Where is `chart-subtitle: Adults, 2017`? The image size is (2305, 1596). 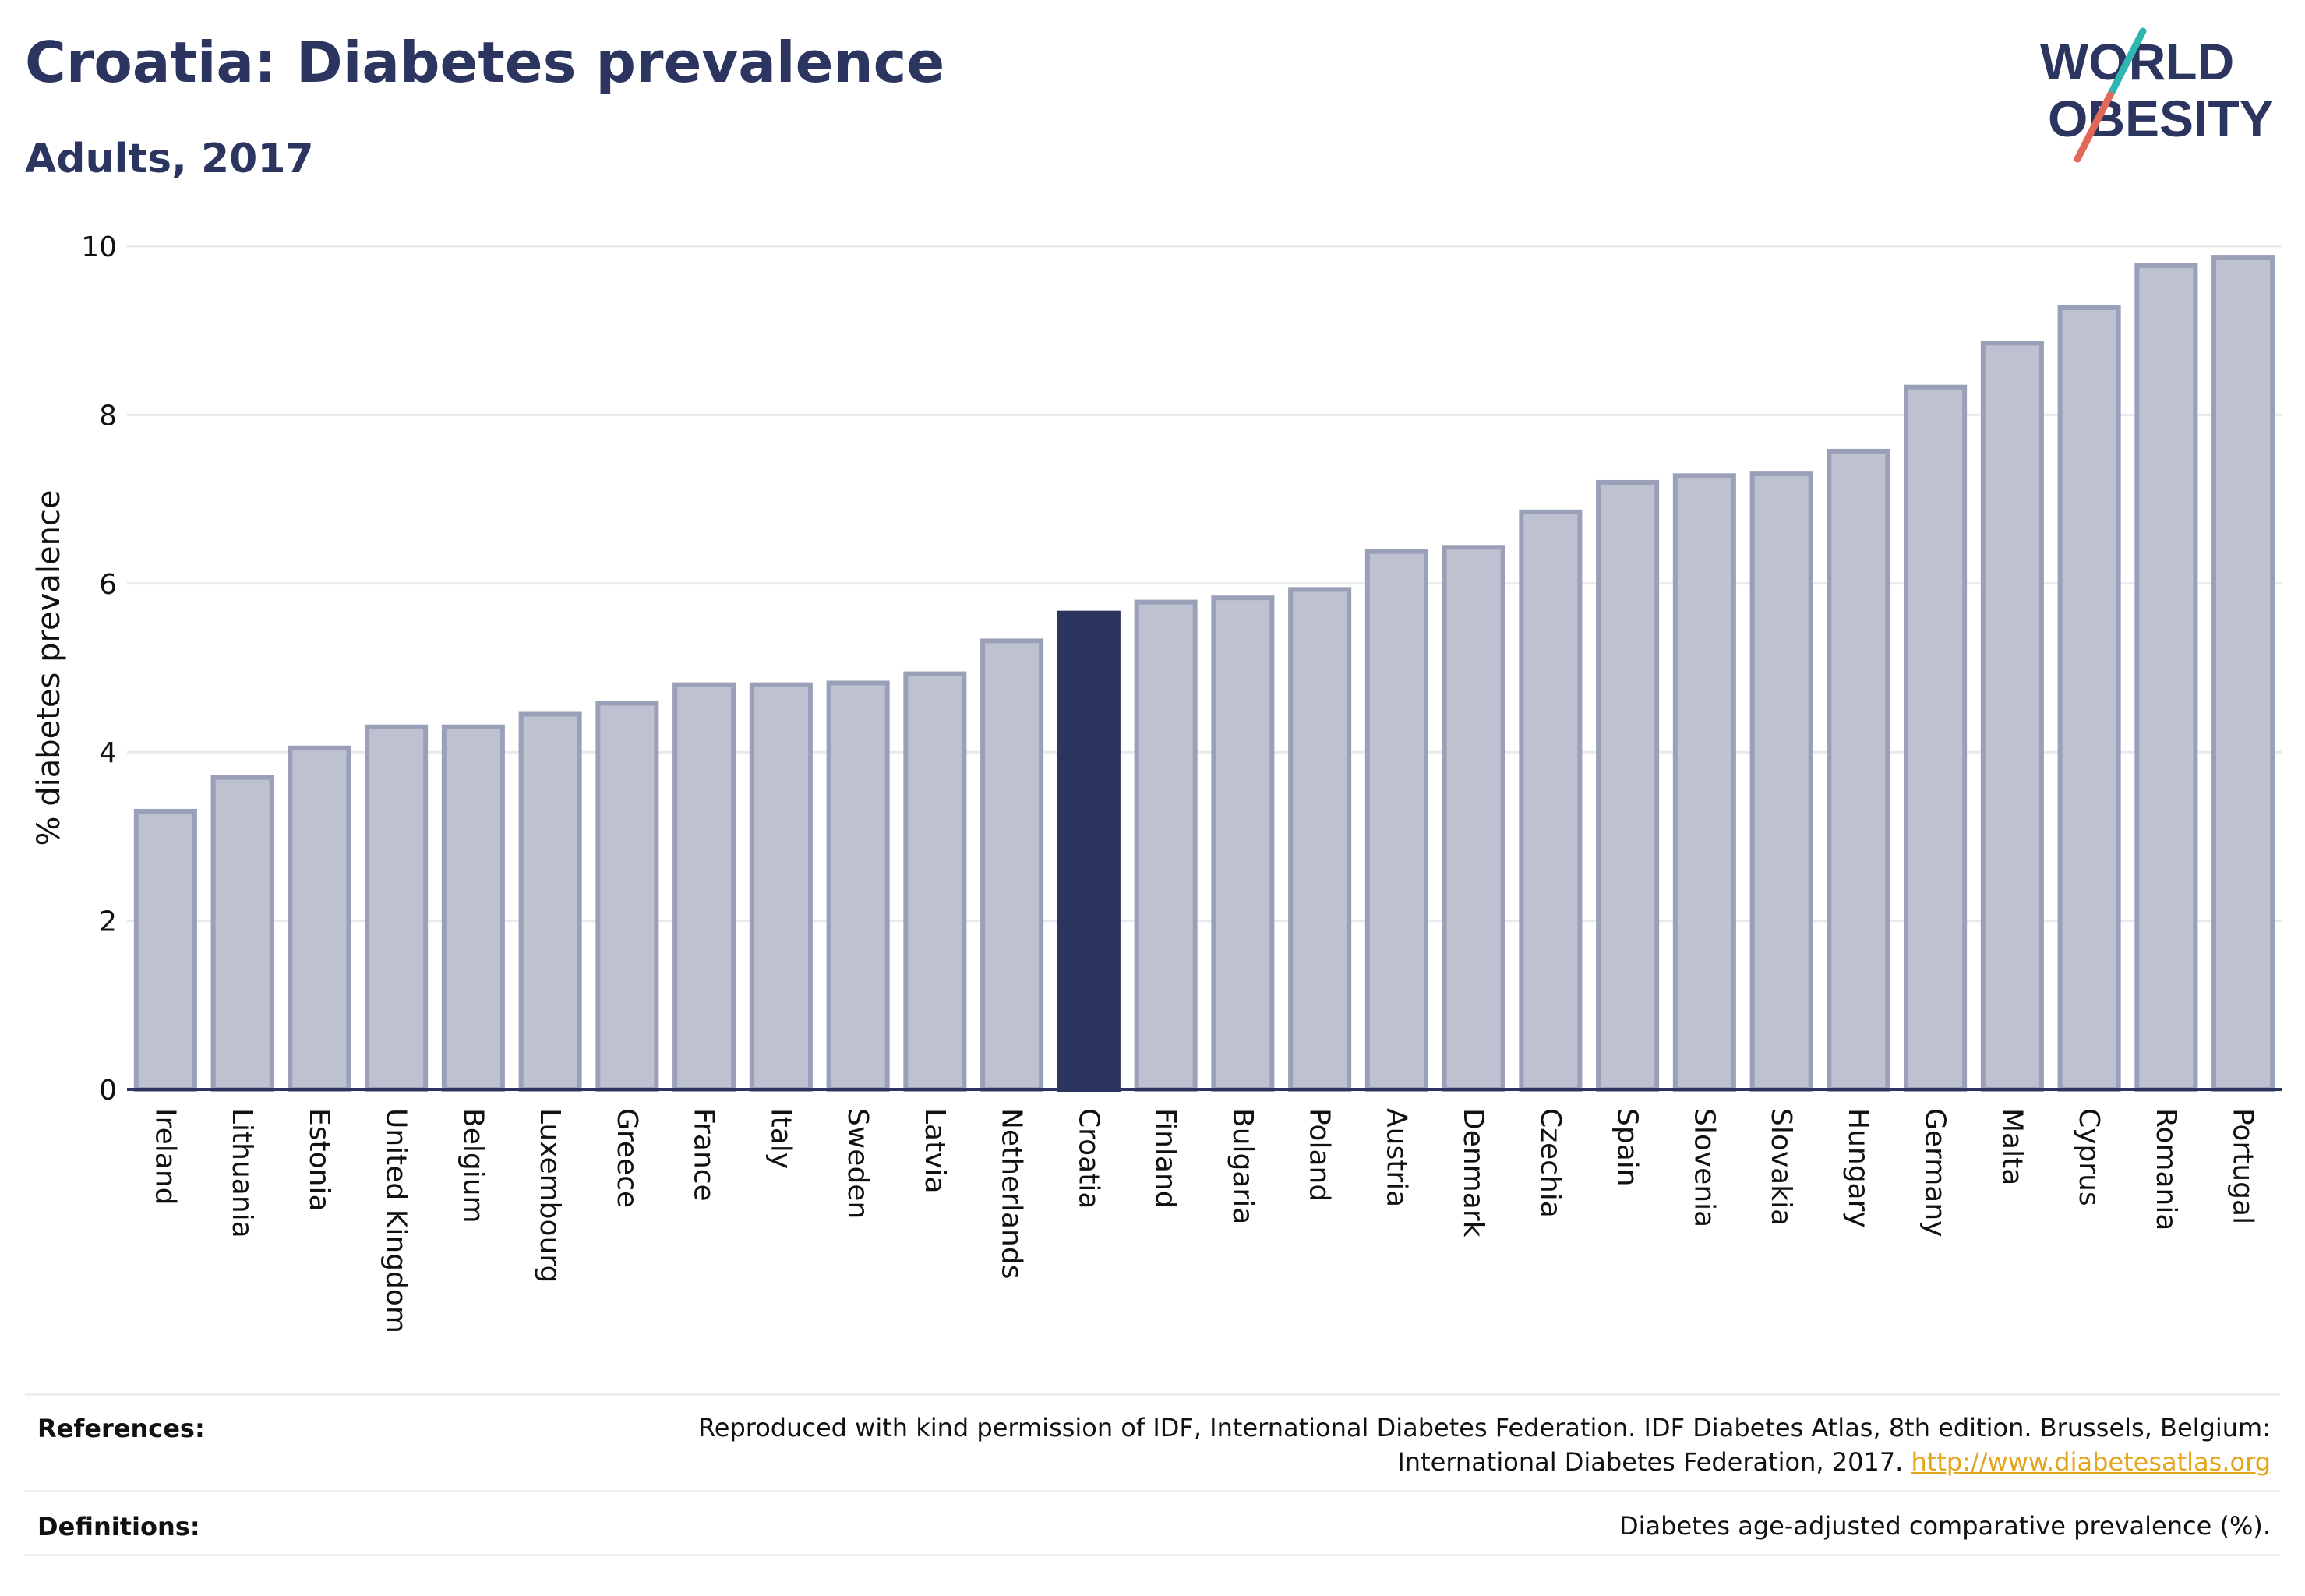
chart-subtitle: Adults, 2017 is located at coordinates (169, 159).